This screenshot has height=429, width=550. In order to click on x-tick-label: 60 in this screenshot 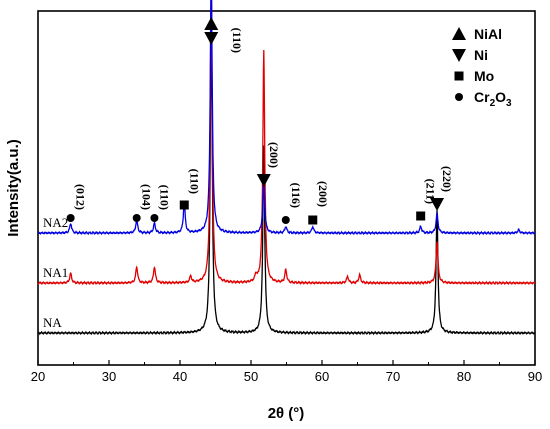, I will do `click(322, 376)`.